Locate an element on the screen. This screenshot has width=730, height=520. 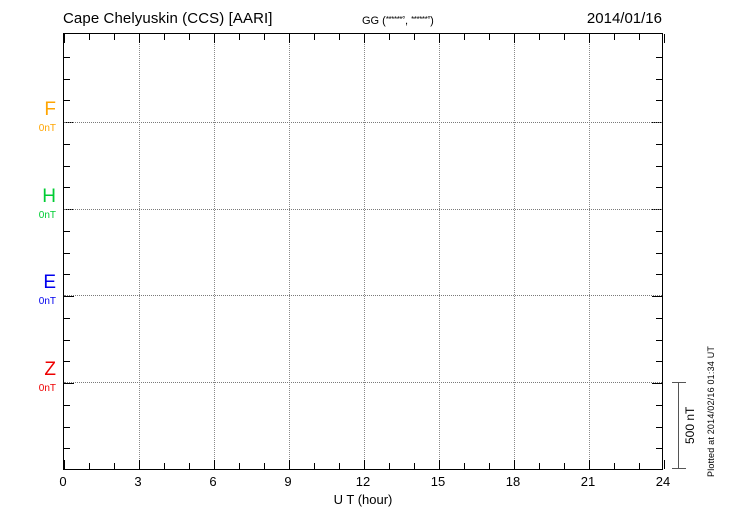
x-tick-label: 18 is located at coordinates (513, 481).